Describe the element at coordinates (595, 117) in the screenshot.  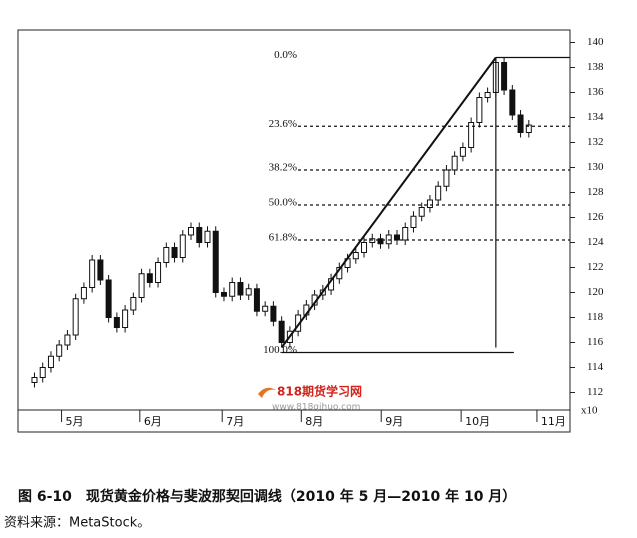
I see `y-tick-label: 134` at that location.